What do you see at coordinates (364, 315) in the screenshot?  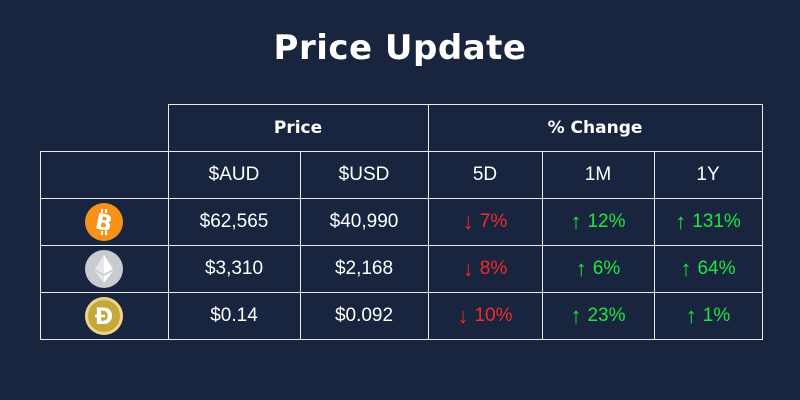 I see `price-usd: $0.092` at bounding box center [364, 315].